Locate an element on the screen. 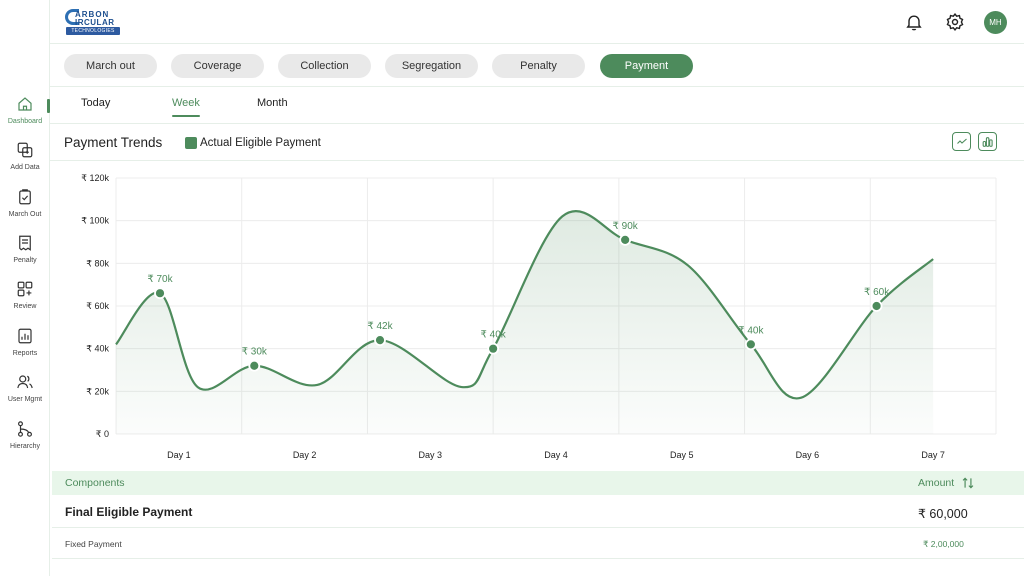 Image resolution: width=1024 pixels, height=576 pixels. x-tick-label: Day 7 is located at coordinates (933, 455).